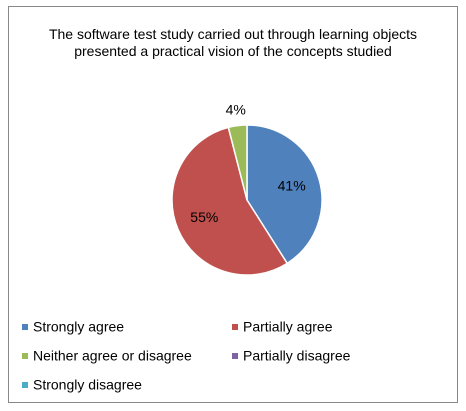 This screenshot has height=411, width=466. I want to click on legend-label: Partially disagree, so click(297, 356).